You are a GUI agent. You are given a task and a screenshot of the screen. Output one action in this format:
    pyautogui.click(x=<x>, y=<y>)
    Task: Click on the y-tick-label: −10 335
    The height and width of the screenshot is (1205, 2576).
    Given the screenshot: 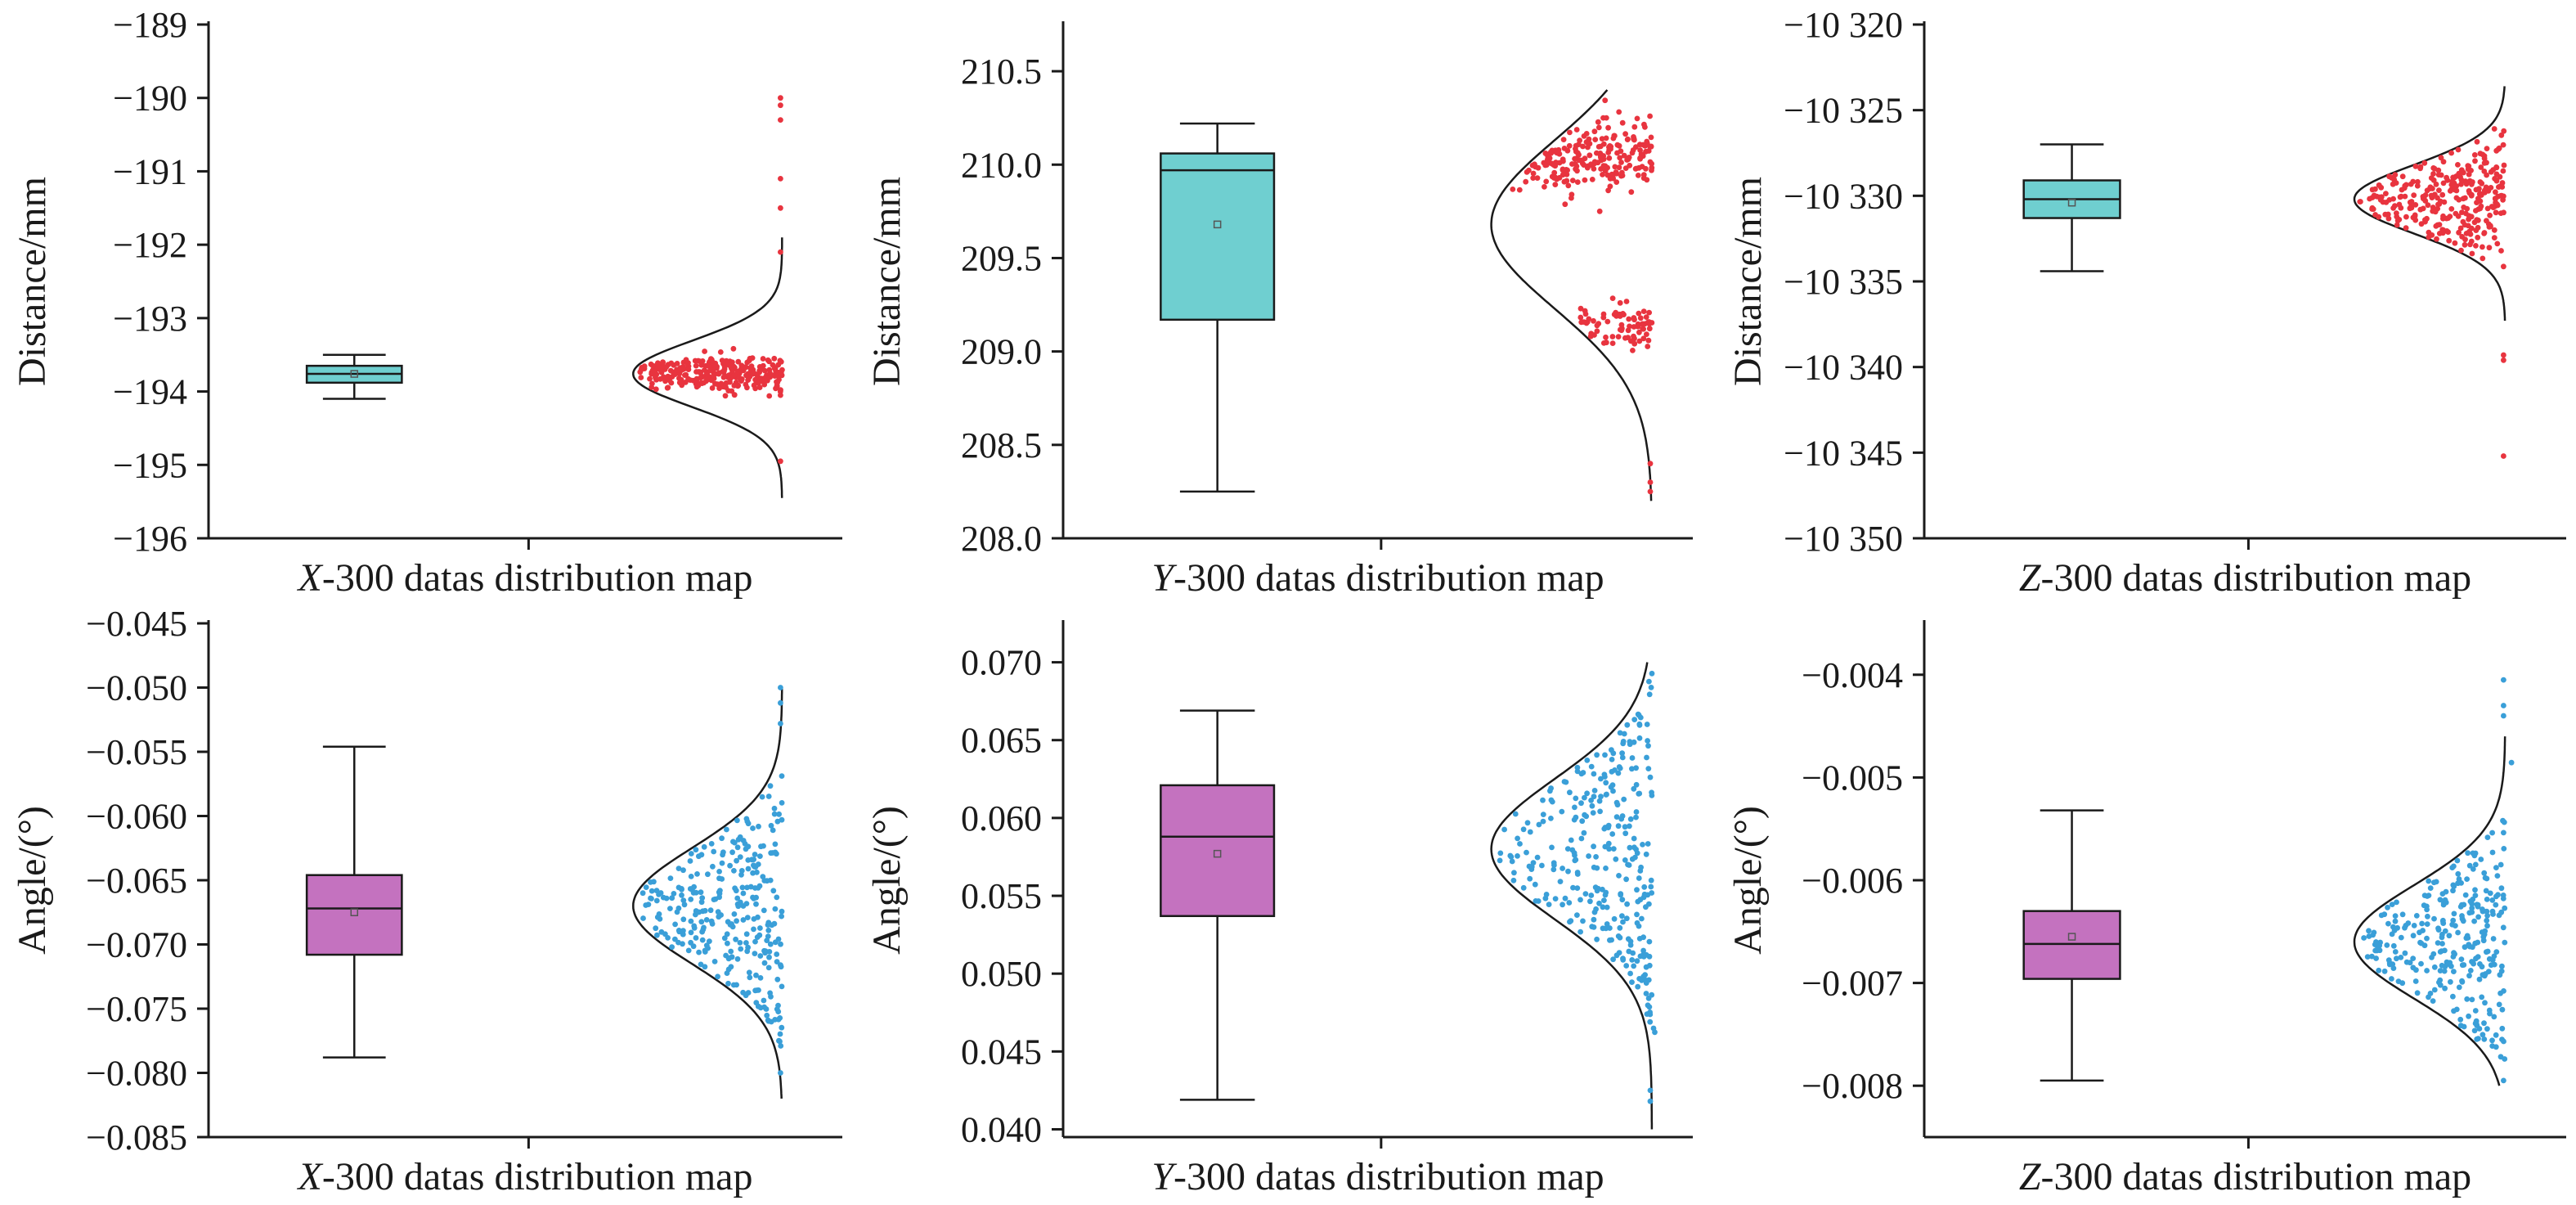 What is the action you would take?
    pyautogui.click(x=1844, y=282)
    